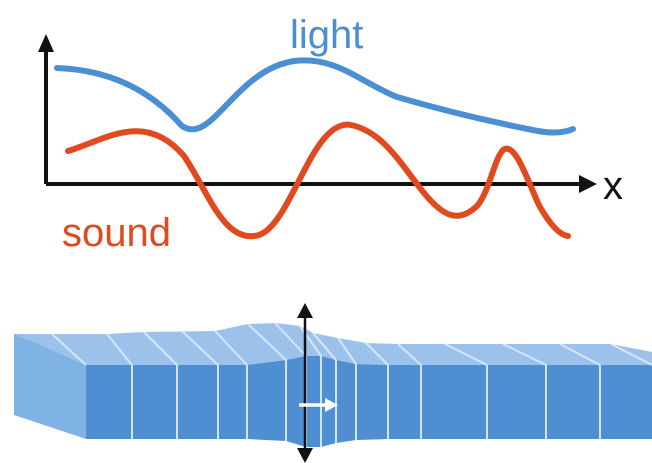  Describe the element at coordinates (326, 35) in the screenshot. I see `light-label: light` at that location.